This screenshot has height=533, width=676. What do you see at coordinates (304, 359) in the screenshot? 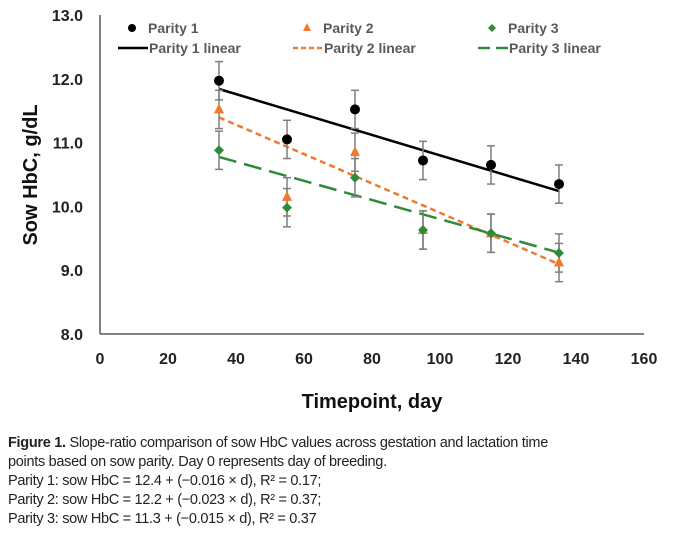
I see `x-tick-label: 60` at bounding box center [304, 359].